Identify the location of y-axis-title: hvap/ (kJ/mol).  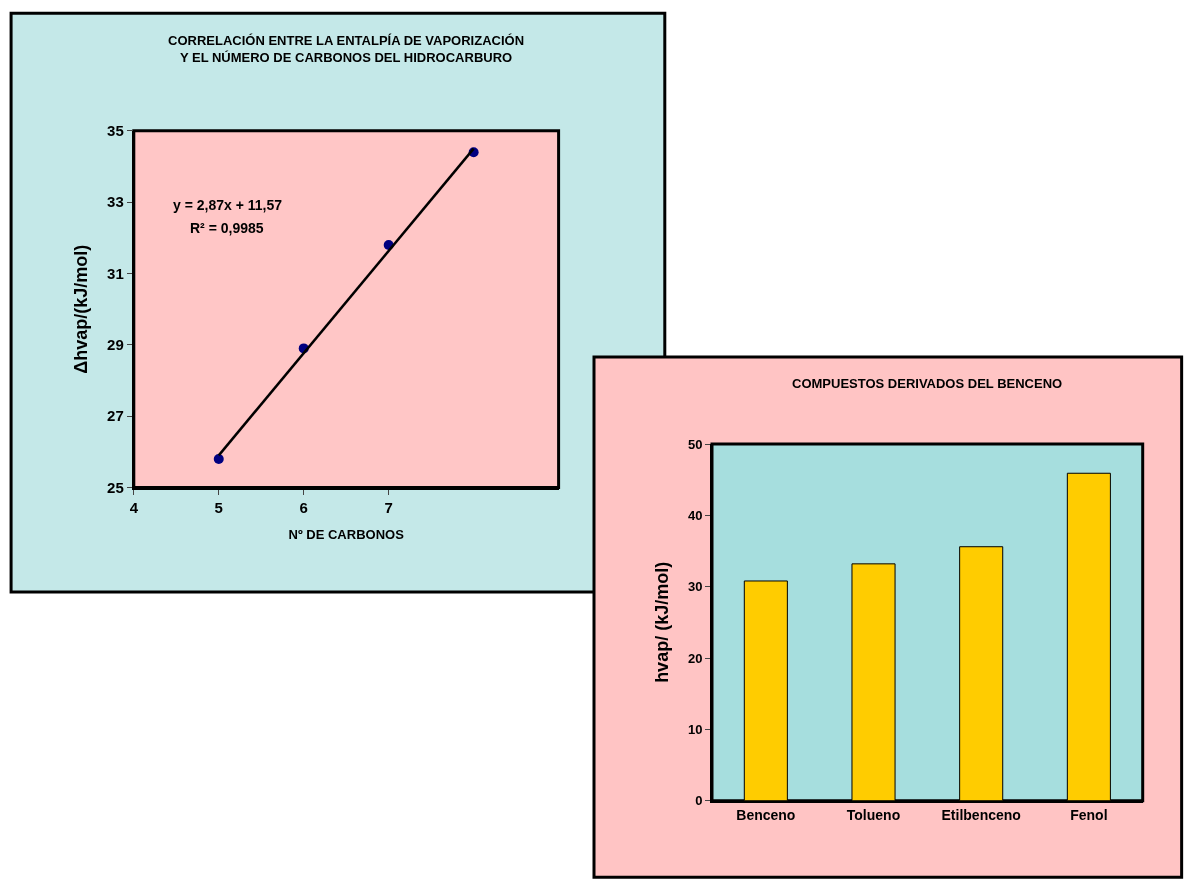
(661, 622).